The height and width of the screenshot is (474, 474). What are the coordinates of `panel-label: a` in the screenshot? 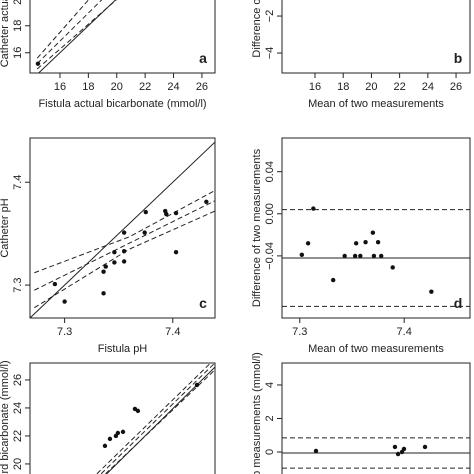 It's located at (203, 58).